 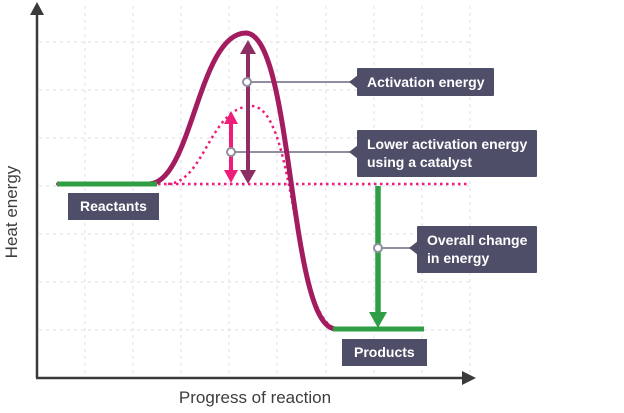 What do you see at coordinates (113, 206) in the screenshot?
I see `reactants-label: Reactants` at bounding box center [113, 206].